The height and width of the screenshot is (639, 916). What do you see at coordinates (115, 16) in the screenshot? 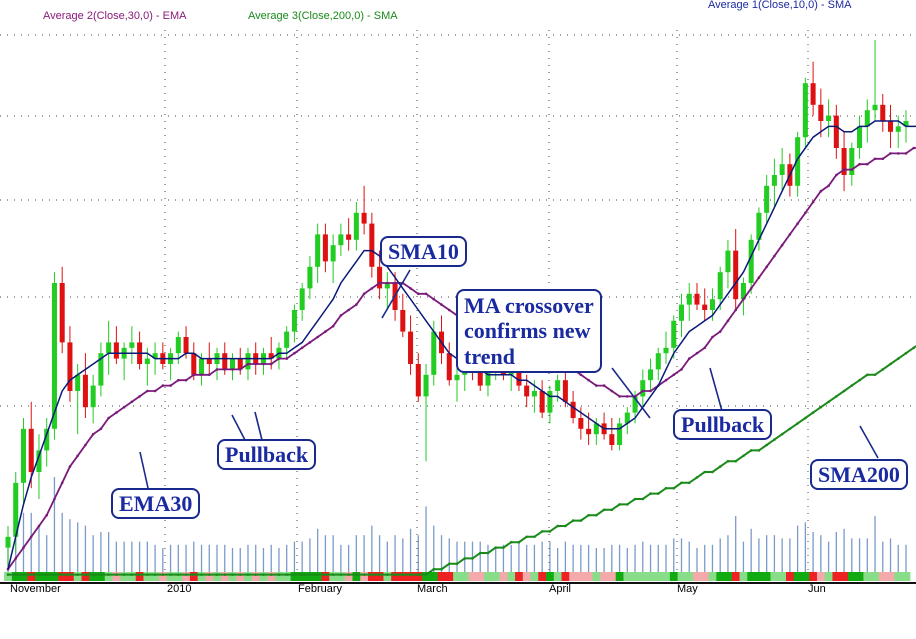
I see `legend-ema30: Average 2(Close,30,0) - EMA` at bounding box center [115, 16].